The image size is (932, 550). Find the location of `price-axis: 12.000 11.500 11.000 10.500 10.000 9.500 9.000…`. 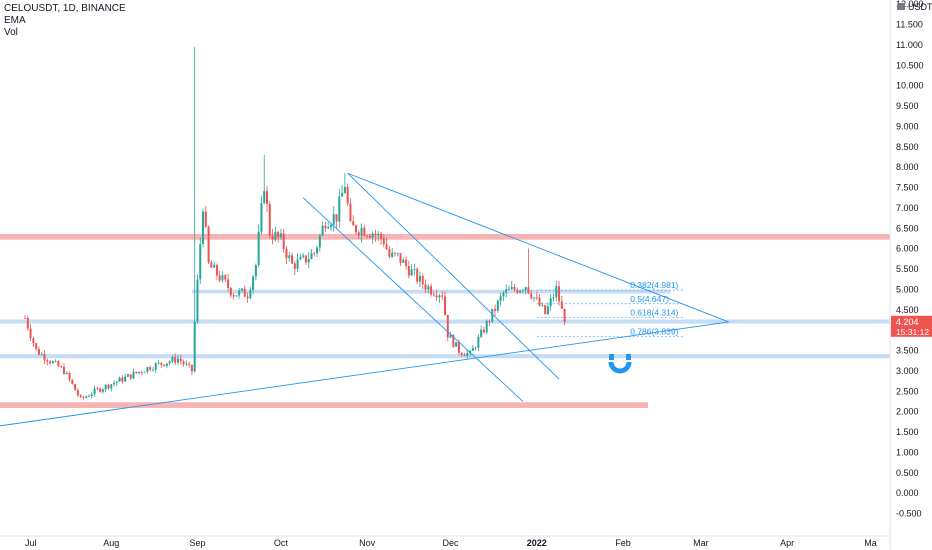

price-axis: 12.000 11.500 11.000 10.500 10.000 9.500 9.000… is located at coordinates (910, 259).